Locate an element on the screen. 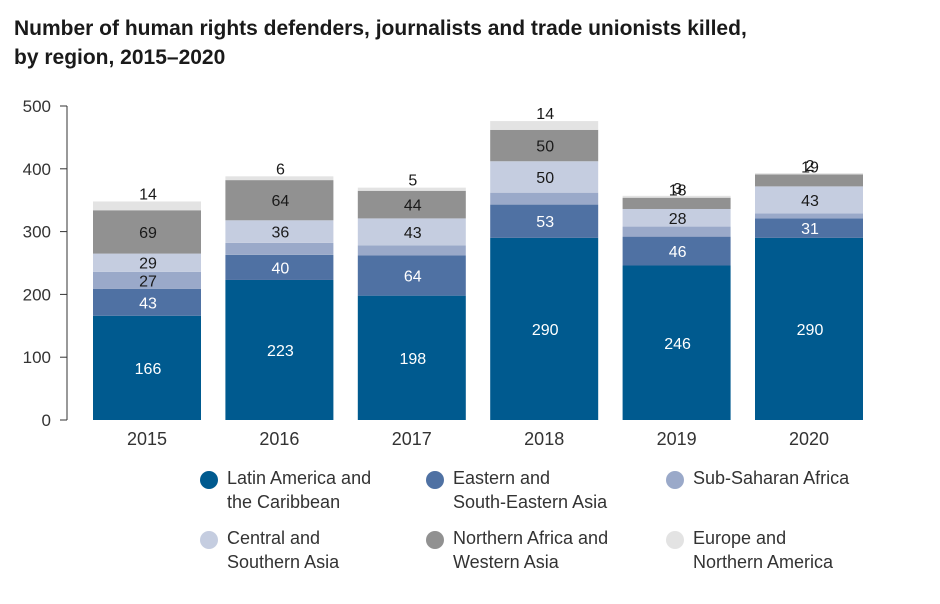  data-label: 2 is located at coordinates (810, 166).